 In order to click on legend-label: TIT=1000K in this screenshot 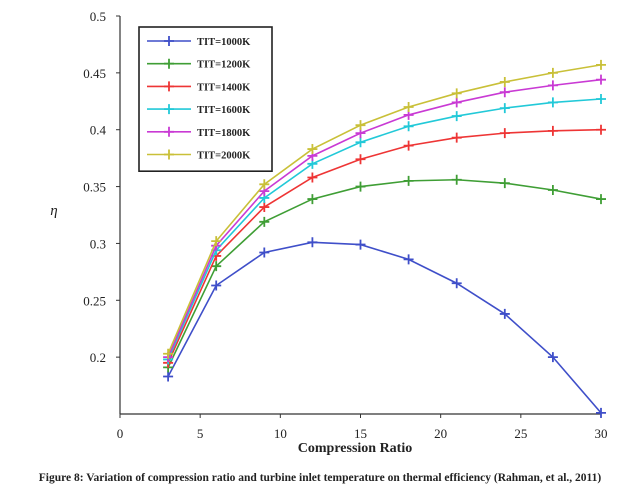, I will do `click(224, 42)`.